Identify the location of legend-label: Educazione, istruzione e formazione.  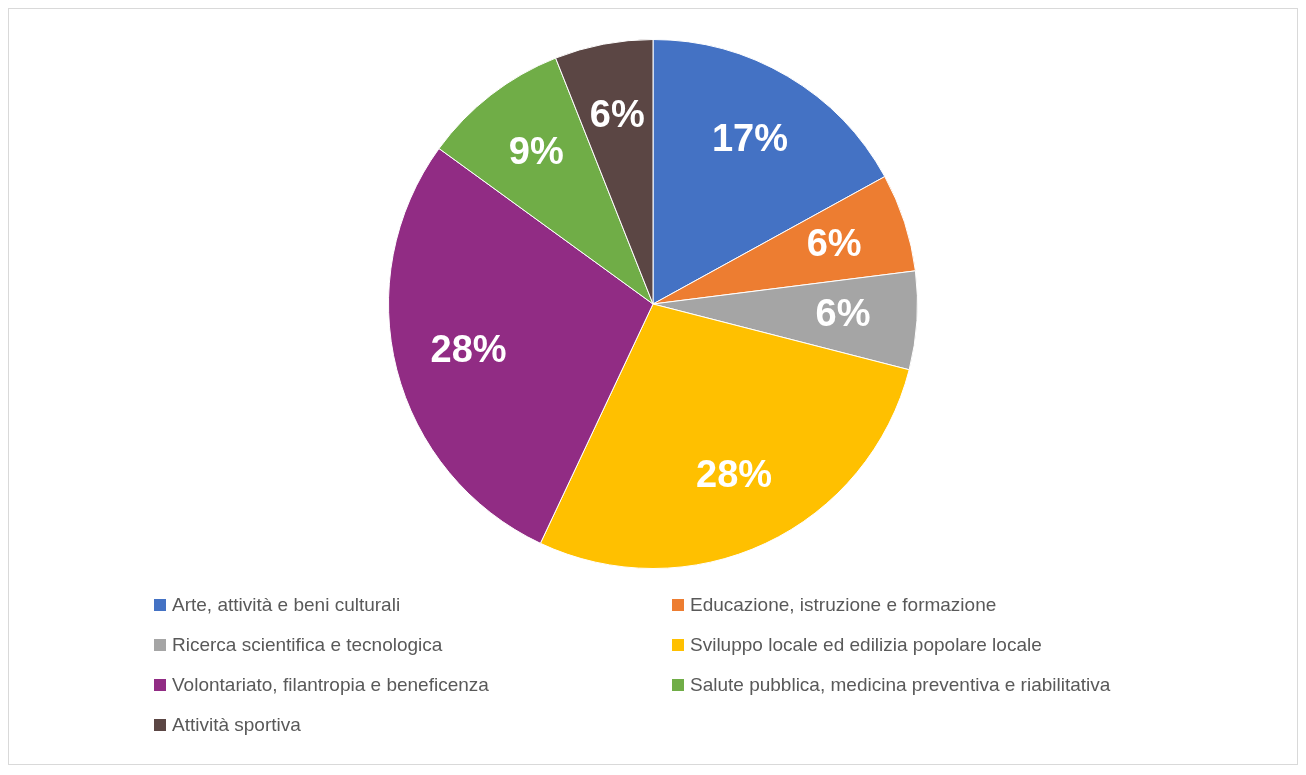
(843, 605).